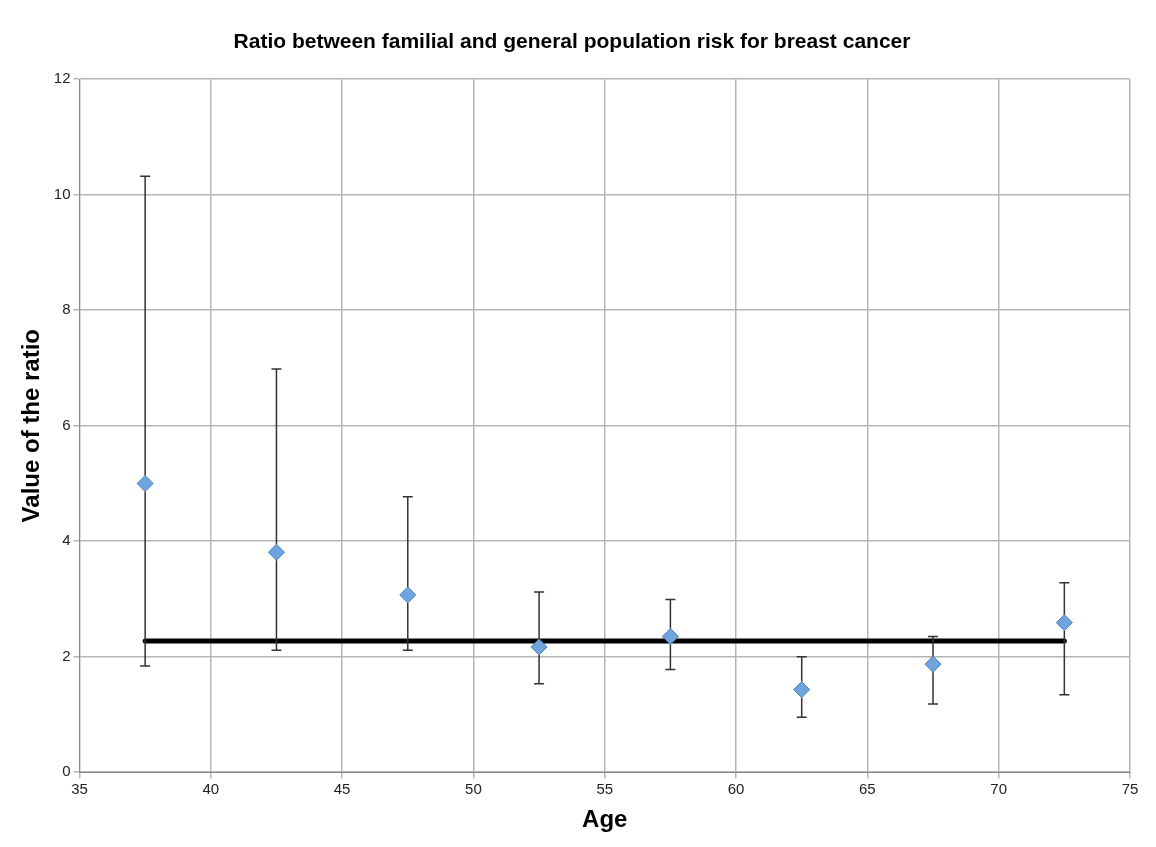  Describe the element at coordinates (62, 193) in the screenshot. I see `y-tick-label: 10` at that location.